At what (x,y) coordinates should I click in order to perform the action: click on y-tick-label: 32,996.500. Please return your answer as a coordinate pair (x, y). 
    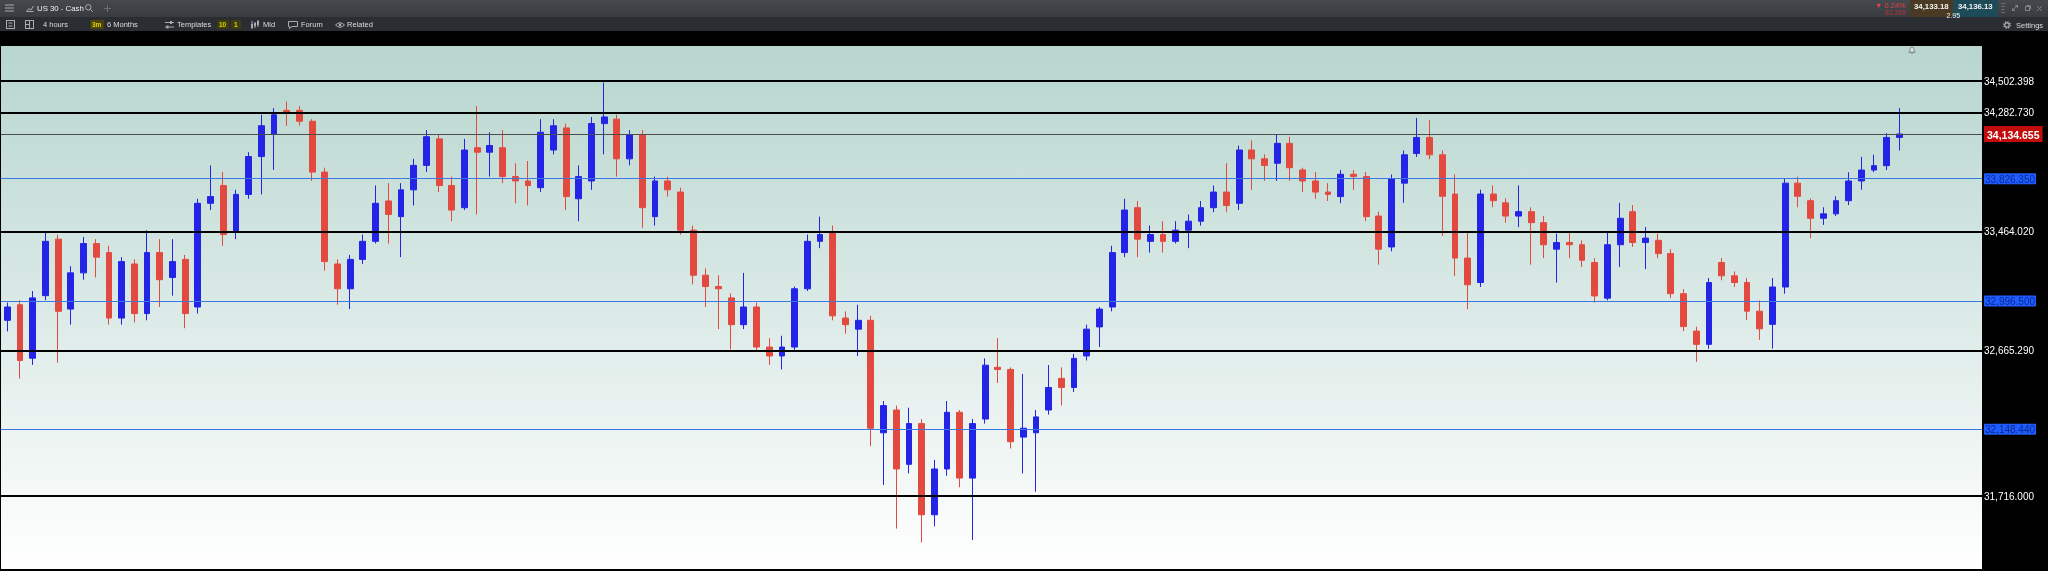
    Looking at the image, I should click on (2010, 302).